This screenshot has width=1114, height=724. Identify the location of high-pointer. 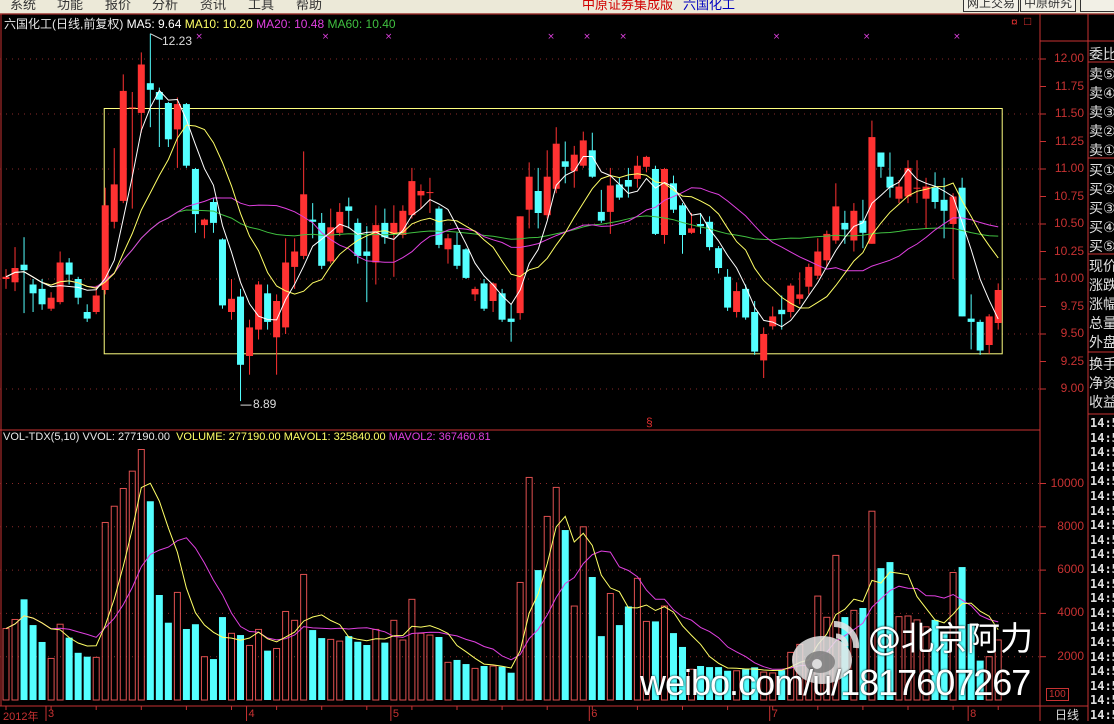
(156, 37).